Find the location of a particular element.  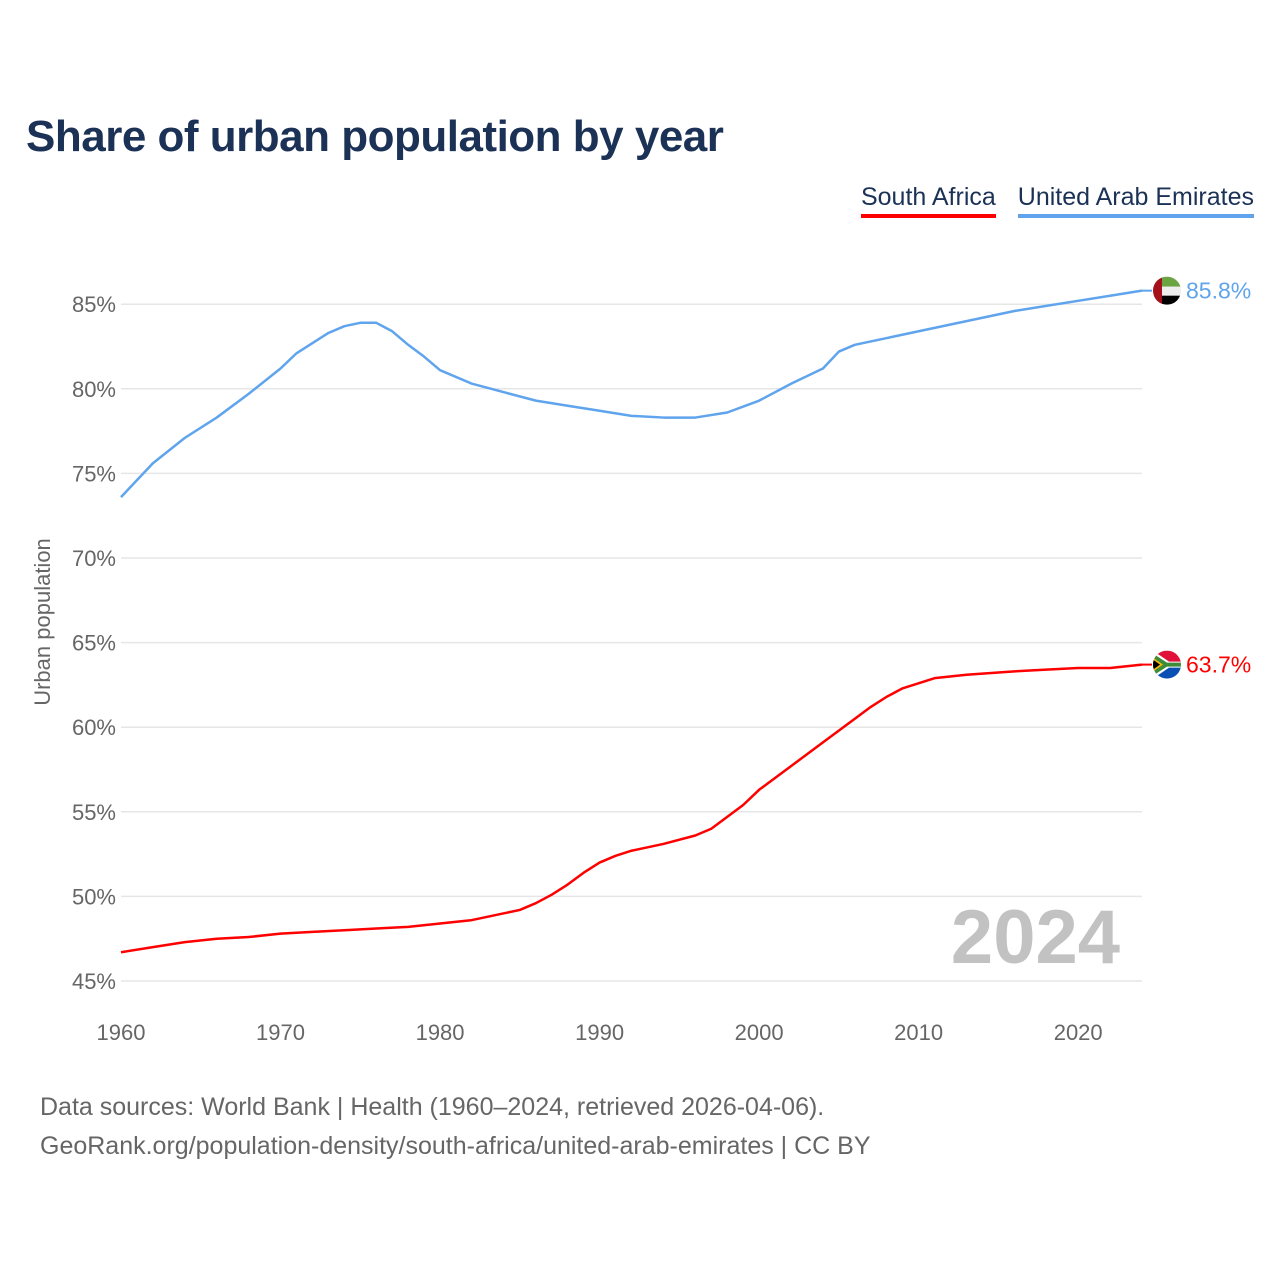

y-tick-label: 55% is located at coordinates (94, 812).